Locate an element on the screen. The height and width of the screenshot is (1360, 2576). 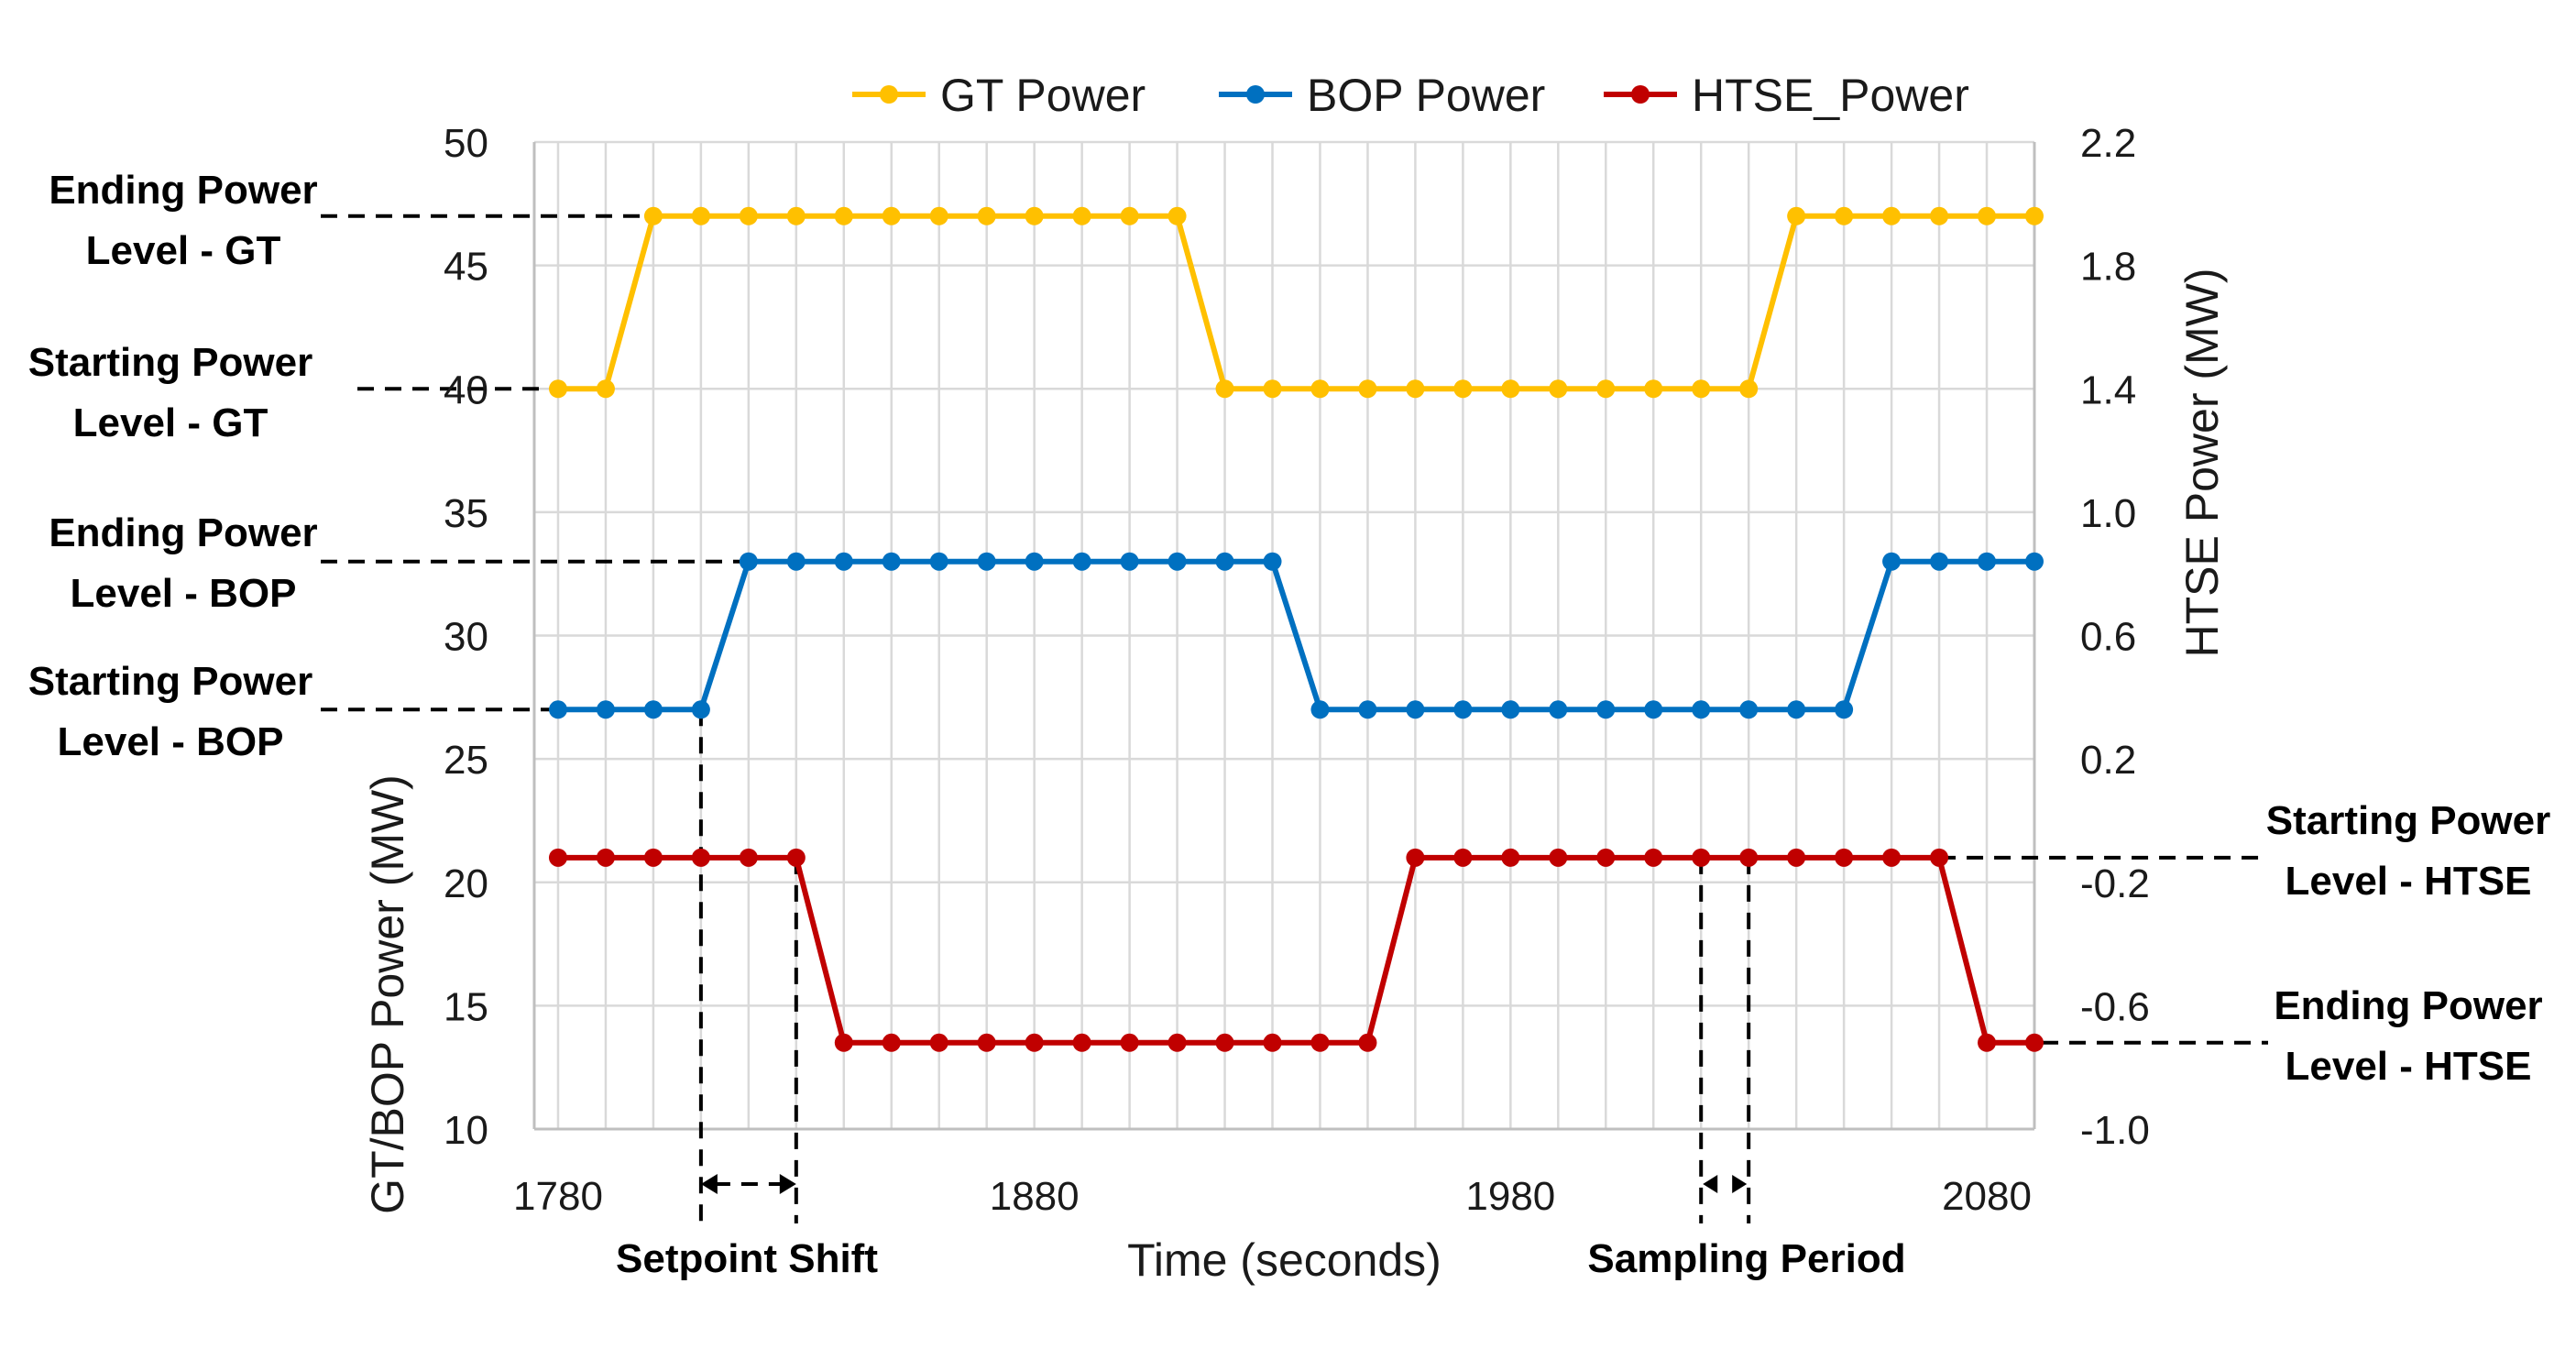
y-tick-label: 40 is located at coordinates (466, 389).